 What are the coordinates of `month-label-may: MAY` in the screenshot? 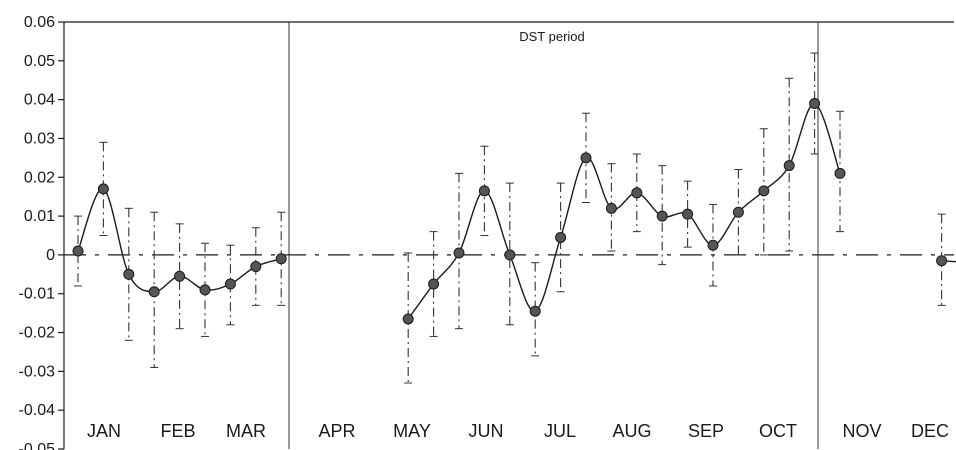 It's located at (412, 431).